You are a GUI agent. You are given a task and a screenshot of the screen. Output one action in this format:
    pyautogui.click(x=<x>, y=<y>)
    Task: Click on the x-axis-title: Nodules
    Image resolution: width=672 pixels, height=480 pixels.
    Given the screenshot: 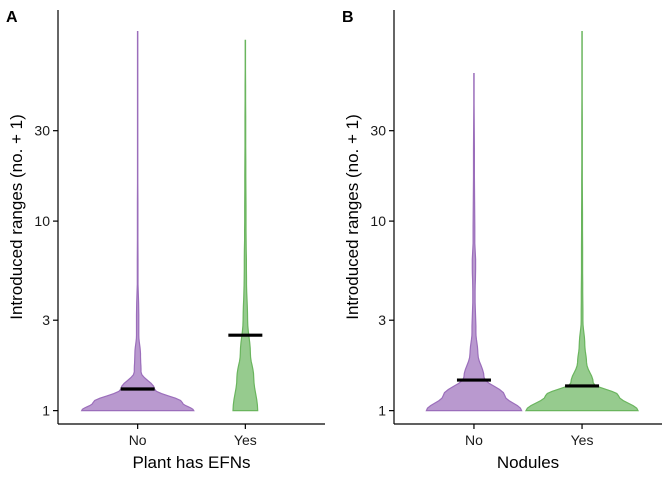 What is the action you would take?
    pyautogui.click(x=528, y=462)
    